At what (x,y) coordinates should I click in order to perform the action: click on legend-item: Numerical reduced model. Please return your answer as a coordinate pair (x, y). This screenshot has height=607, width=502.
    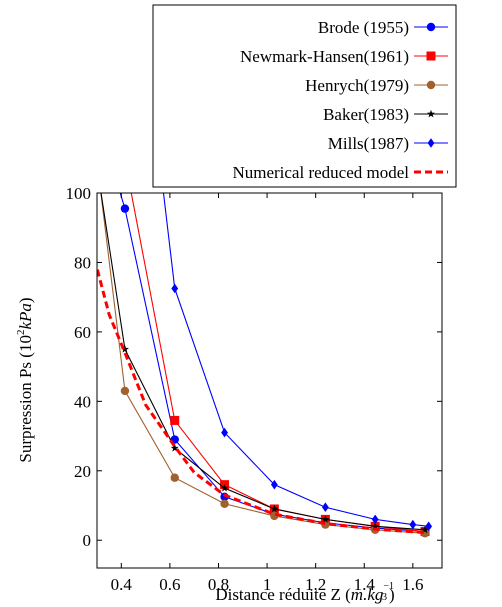
    Looking at the image, I should click on (340, 172).